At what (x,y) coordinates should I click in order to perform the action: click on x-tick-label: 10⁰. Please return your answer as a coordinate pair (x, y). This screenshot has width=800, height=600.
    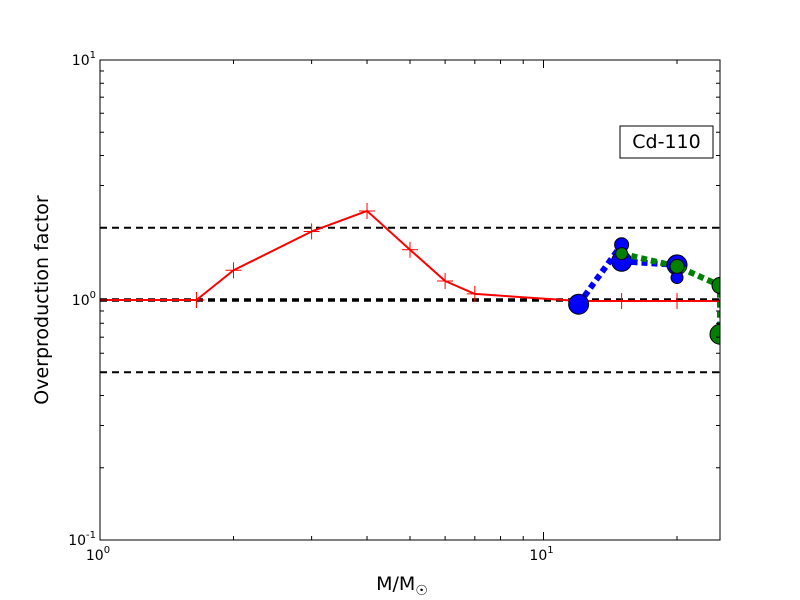
    Looking at the image, I should click on (98, 554).